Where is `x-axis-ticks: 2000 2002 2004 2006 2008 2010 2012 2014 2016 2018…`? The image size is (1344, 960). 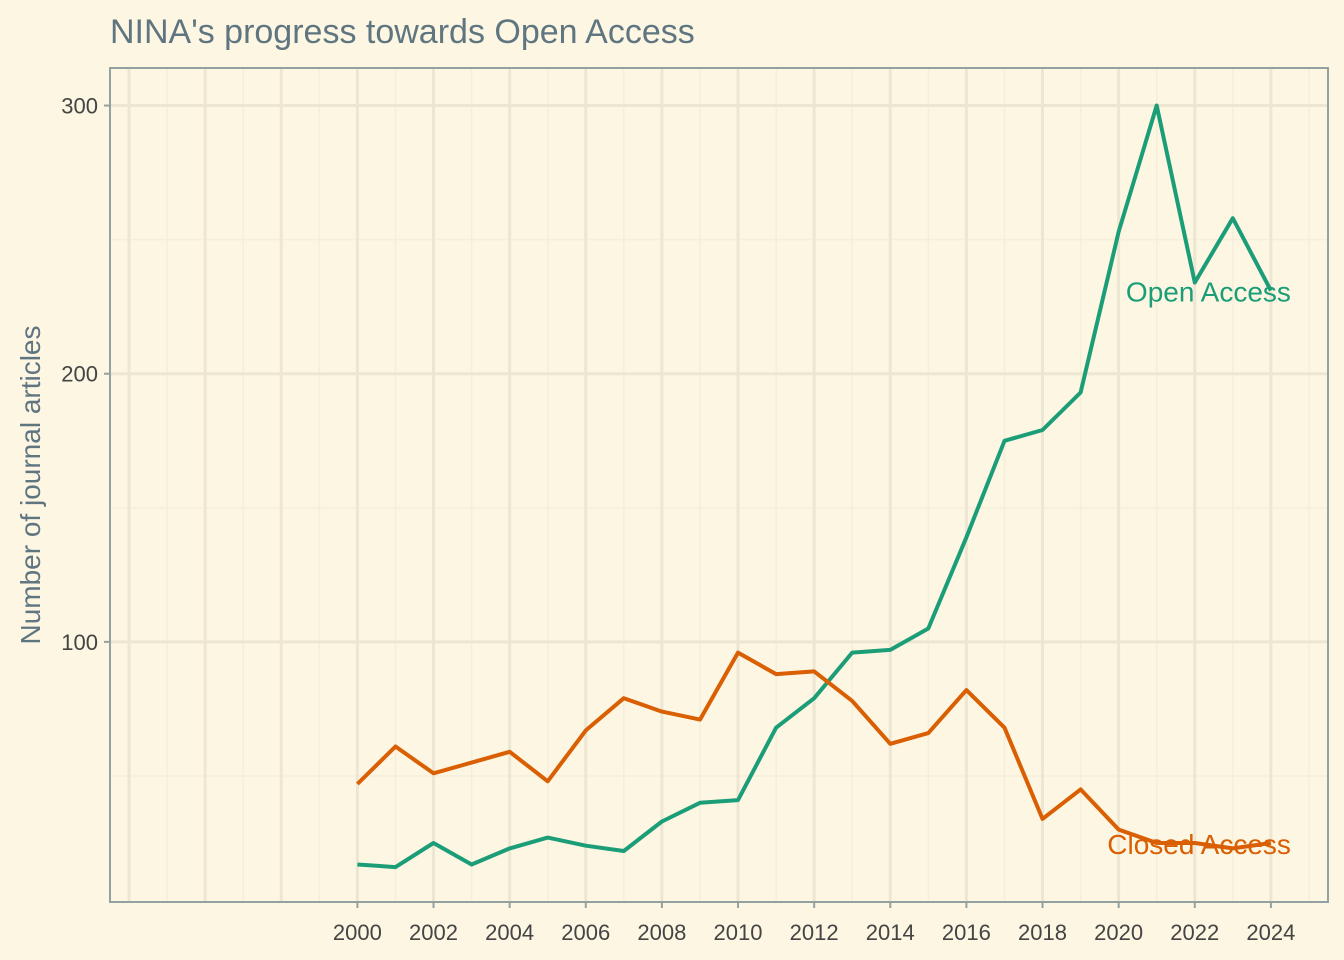
x-axis-ticks: 2000 2002 2004 2006 2008 2010 2012 2014 2016 2018… is located at coordinates (814, 923).